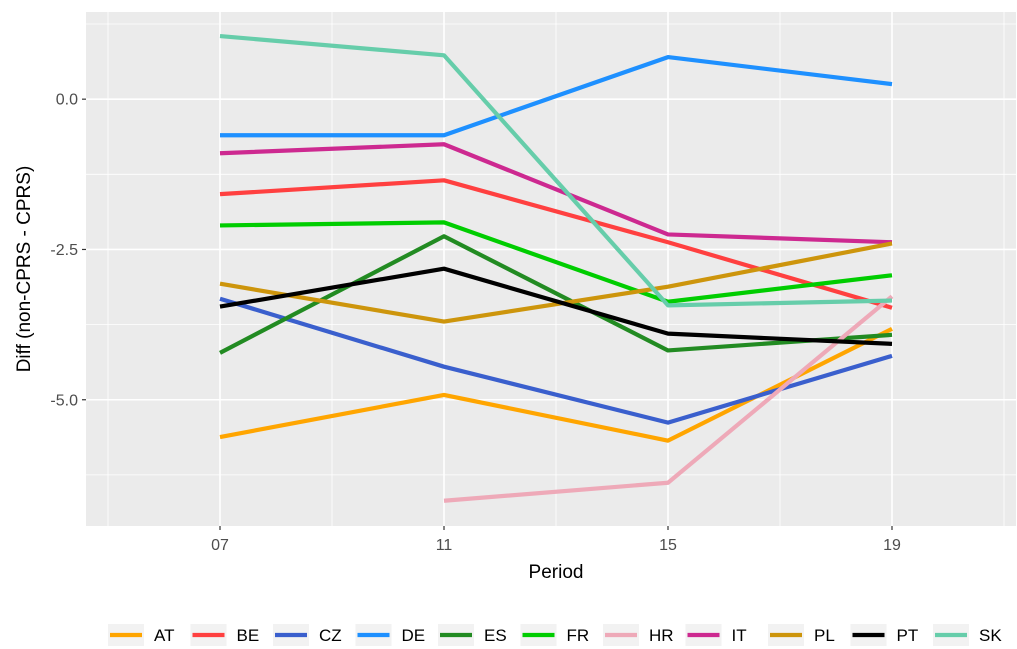  I want to click on legend-label-de: DE, so click(414, 635).